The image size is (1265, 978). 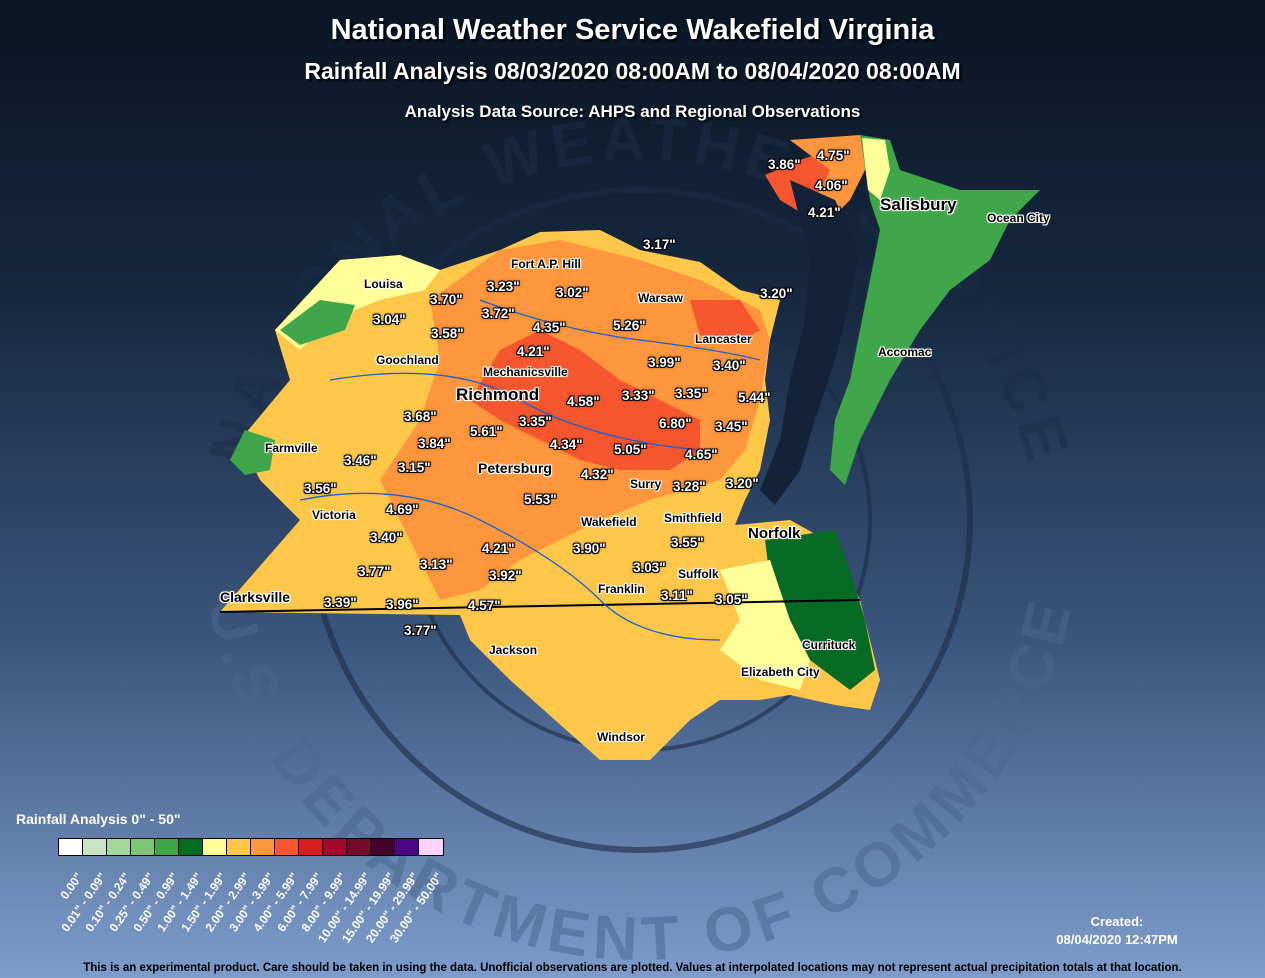 What do you see at coordinates (687, 542) in the screenshot?
I see `rainfall-value: 3.55"` at bounding box center [687, 542].